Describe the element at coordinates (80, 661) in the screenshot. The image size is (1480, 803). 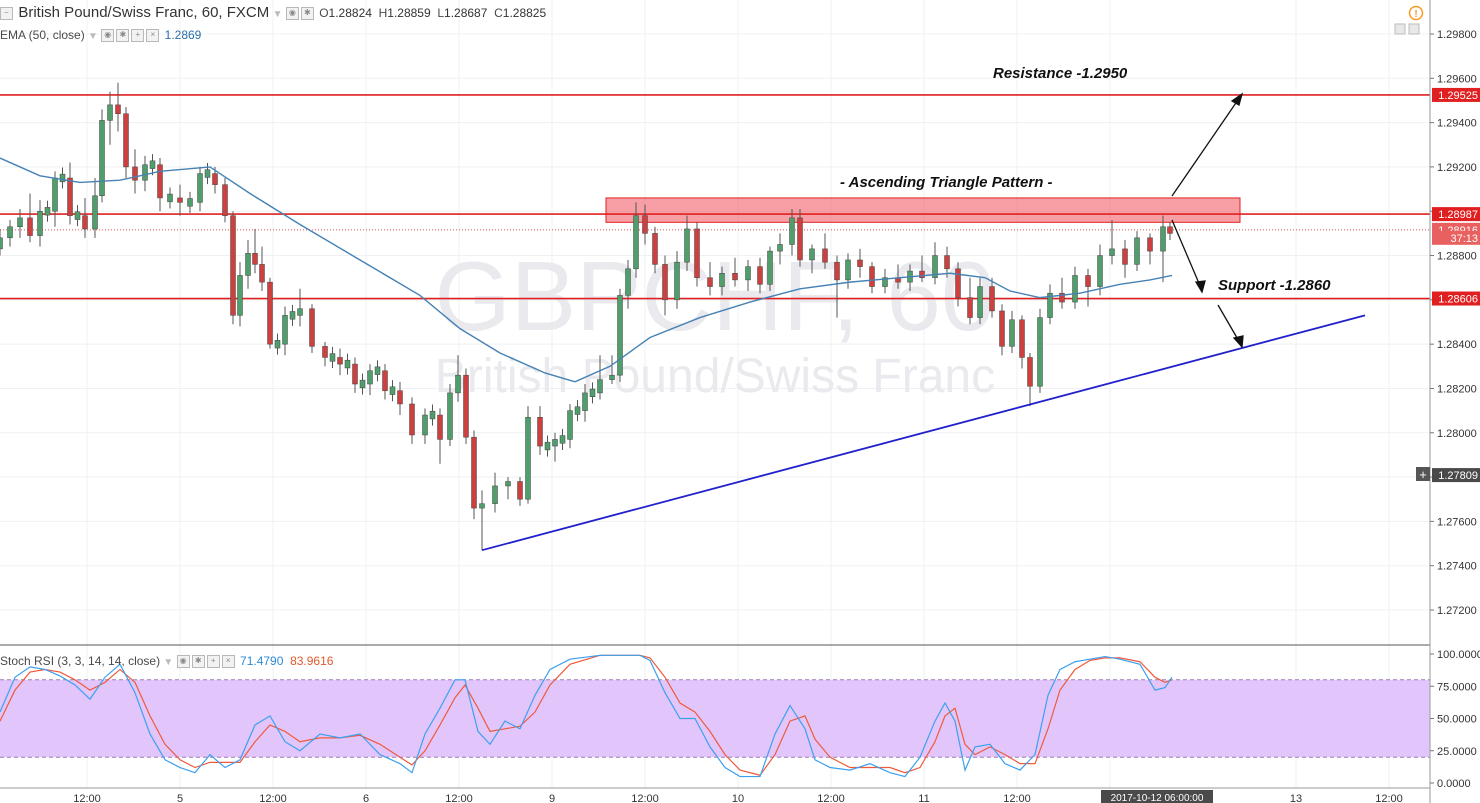
I see `stoch-label: Stoch RSI (3, 3, 14, 14, close)` at that location.